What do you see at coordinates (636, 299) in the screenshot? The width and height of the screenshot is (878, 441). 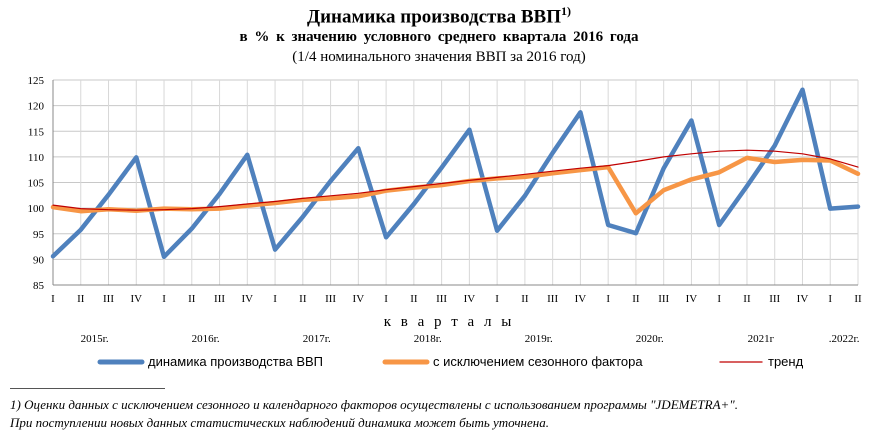 I see `x-tick-quarter-21: II` at bounding box center [636, 299].